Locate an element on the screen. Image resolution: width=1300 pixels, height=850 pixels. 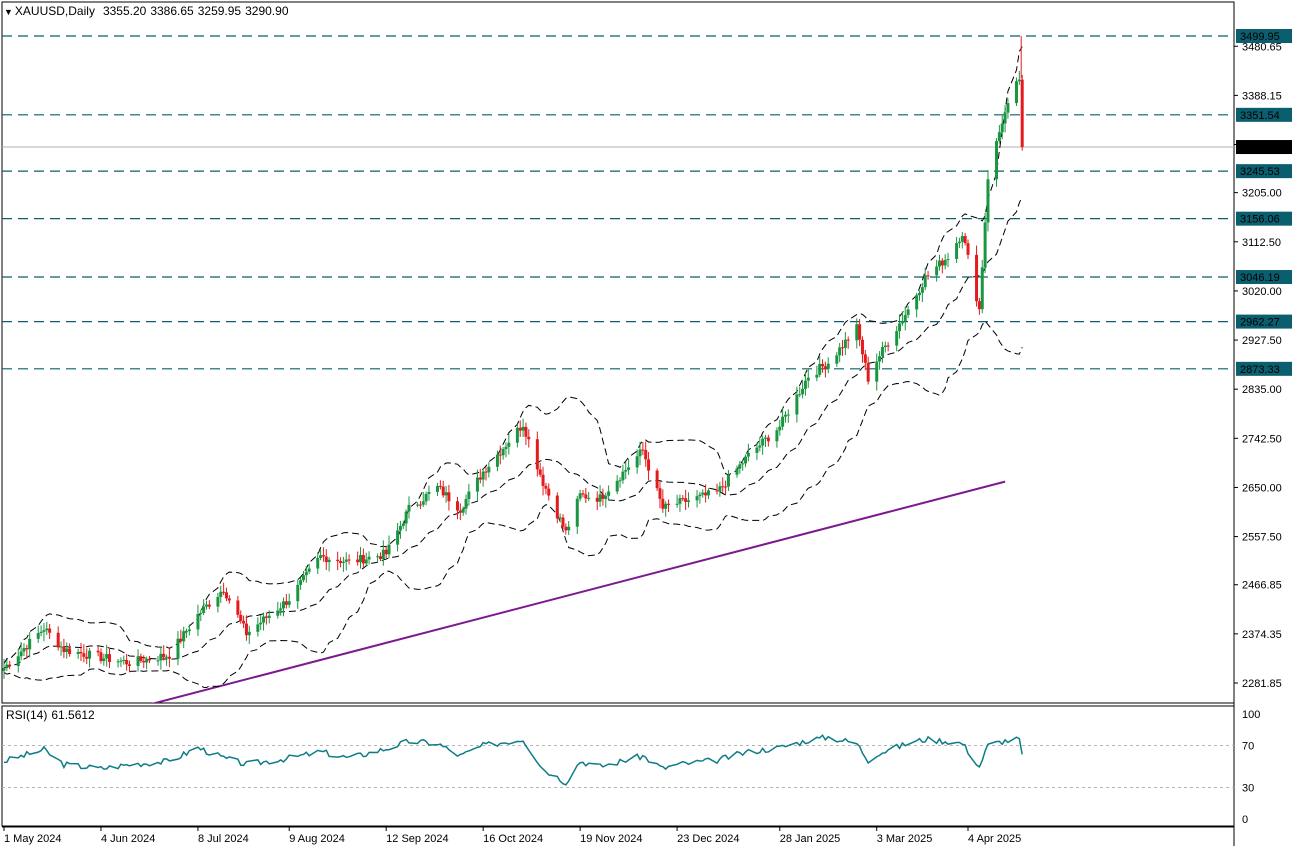
price-tick-label: 2466.85 is located at coordinates (1262, 586).